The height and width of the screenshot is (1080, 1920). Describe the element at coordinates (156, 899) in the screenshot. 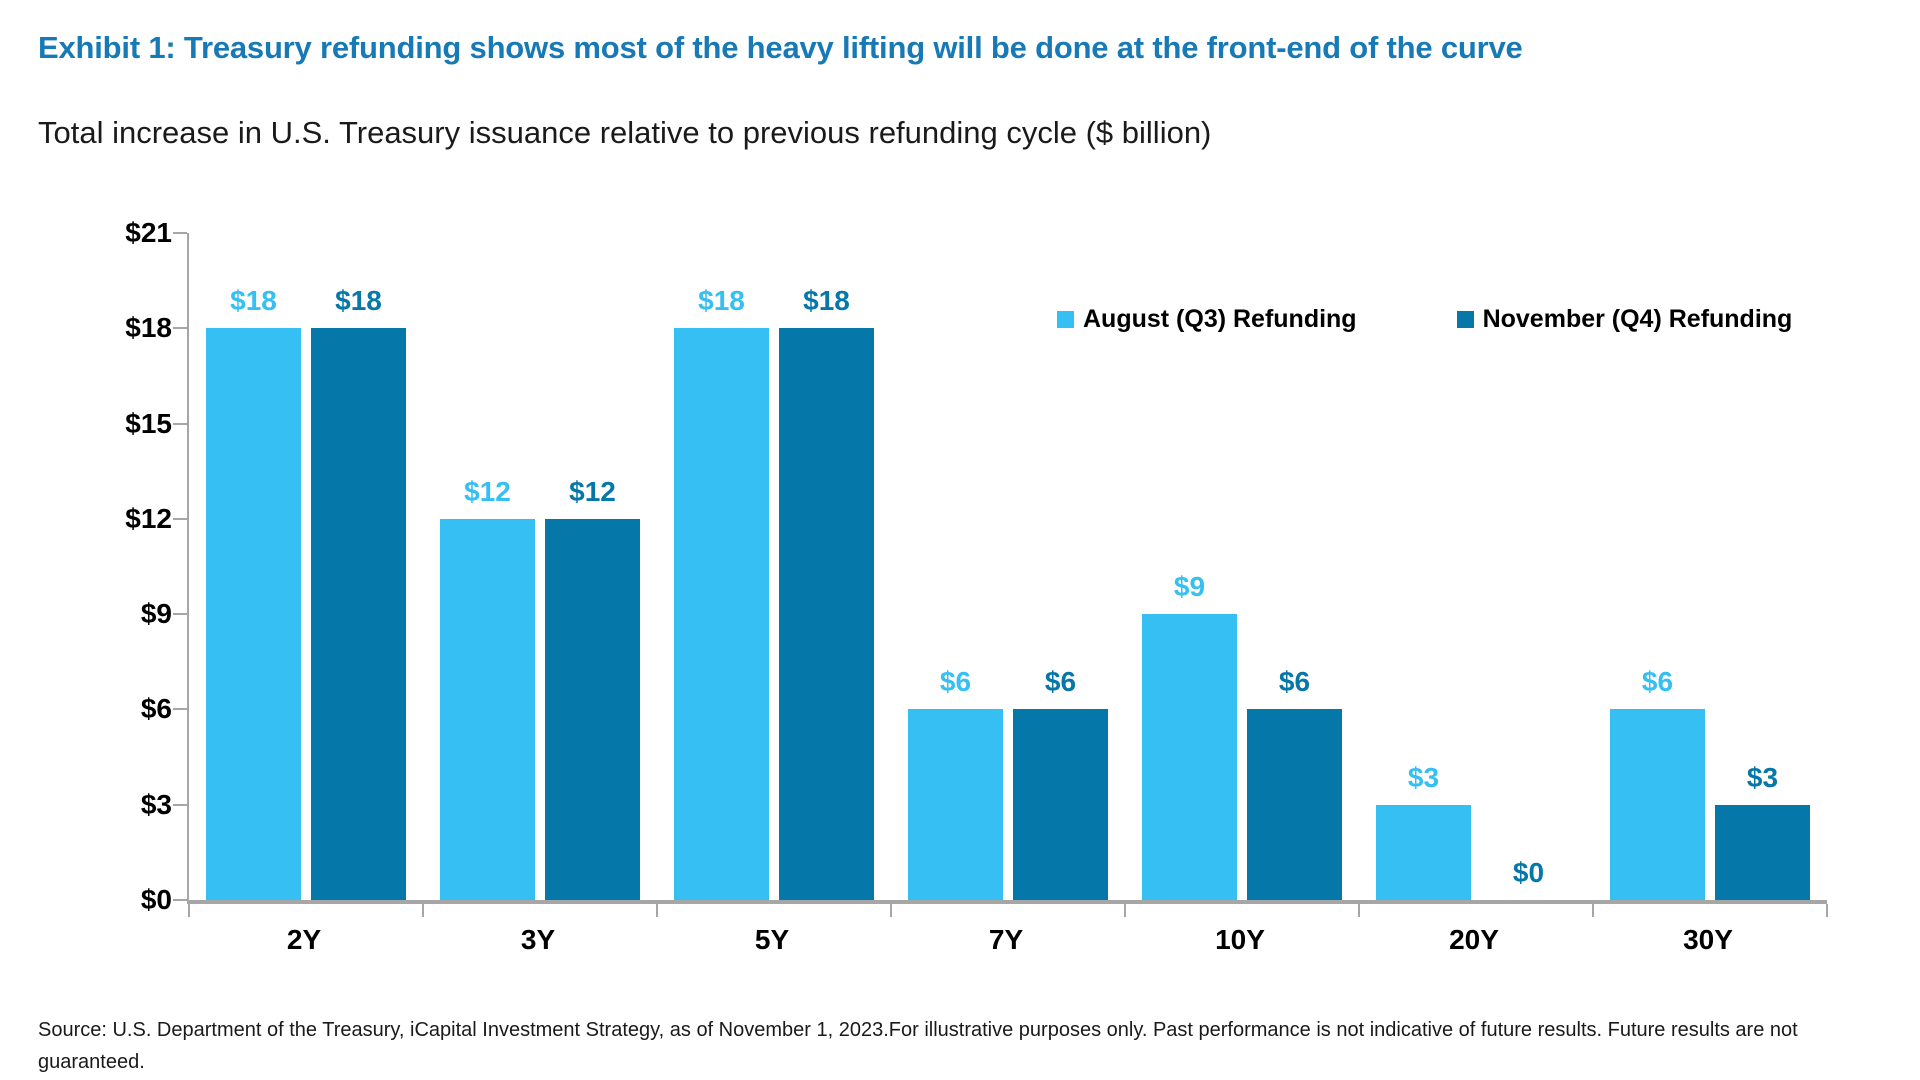

I see `y-tick-label: $0` at that location.